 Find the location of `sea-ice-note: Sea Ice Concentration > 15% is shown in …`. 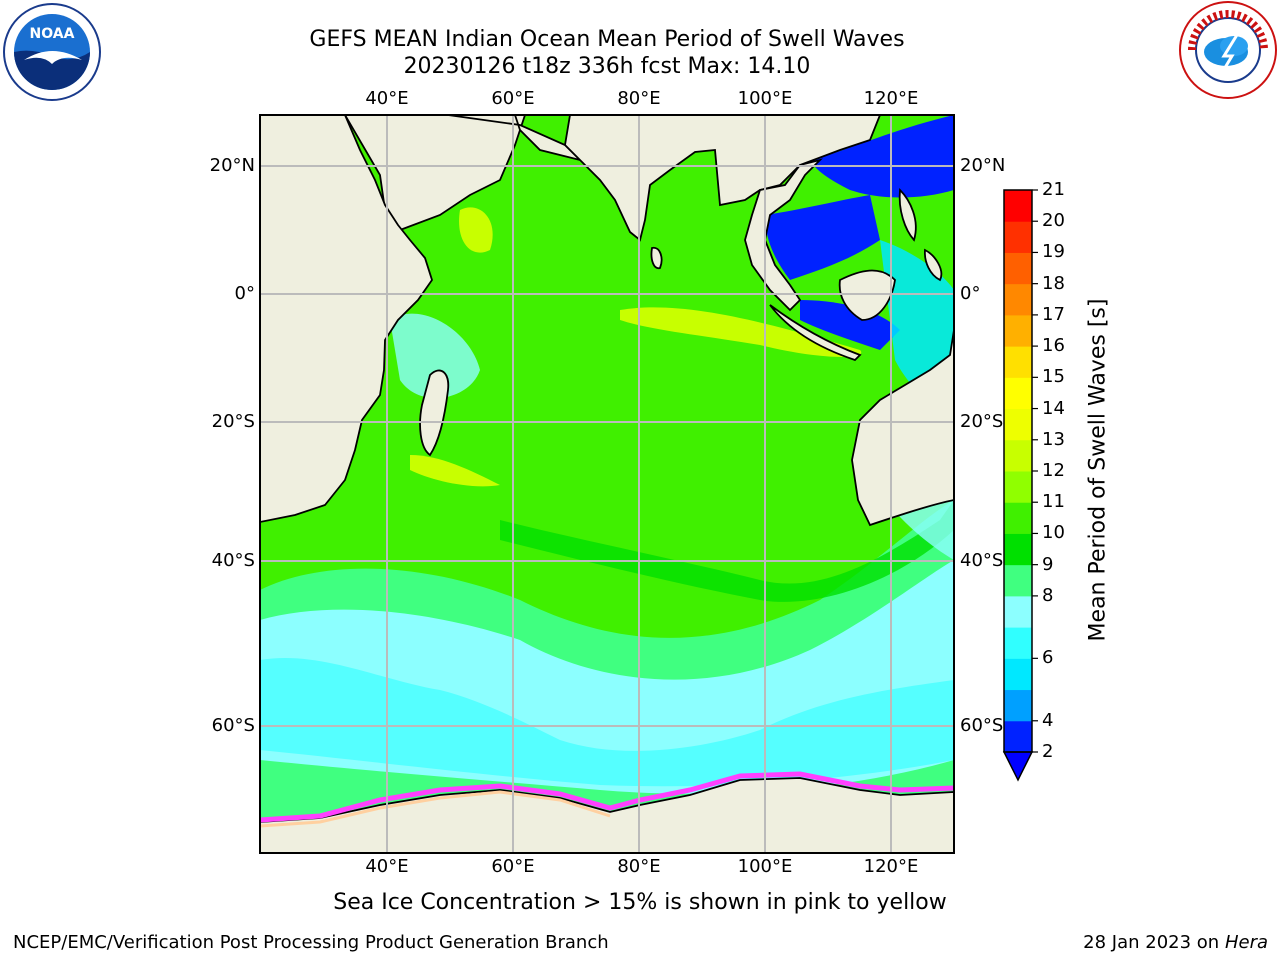

sea-ice-note: Sea Ice Concentration > 15% is shown in … is located at coordinates (640, 902).